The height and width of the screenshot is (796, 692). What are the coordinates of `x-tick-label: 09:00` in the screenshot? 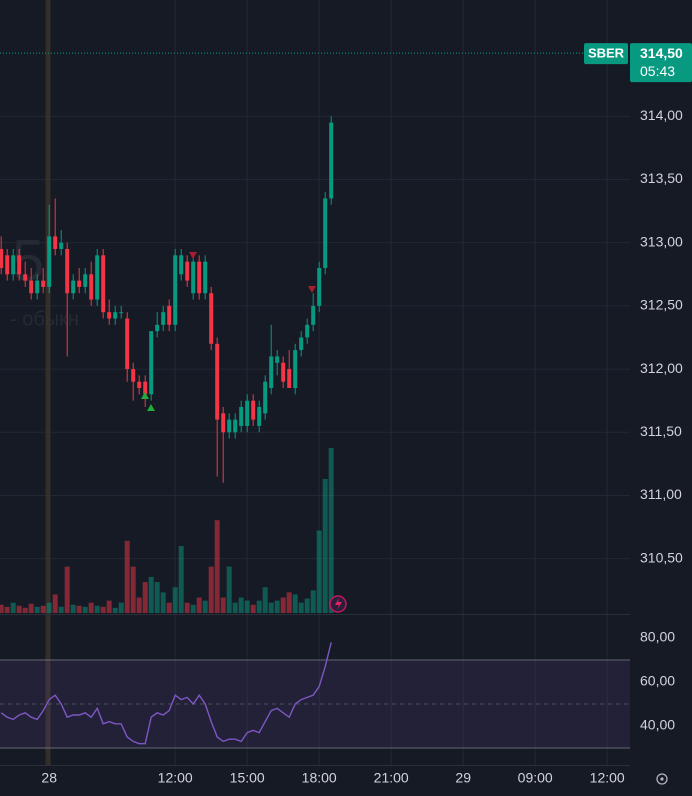 It's located at (535, 778).